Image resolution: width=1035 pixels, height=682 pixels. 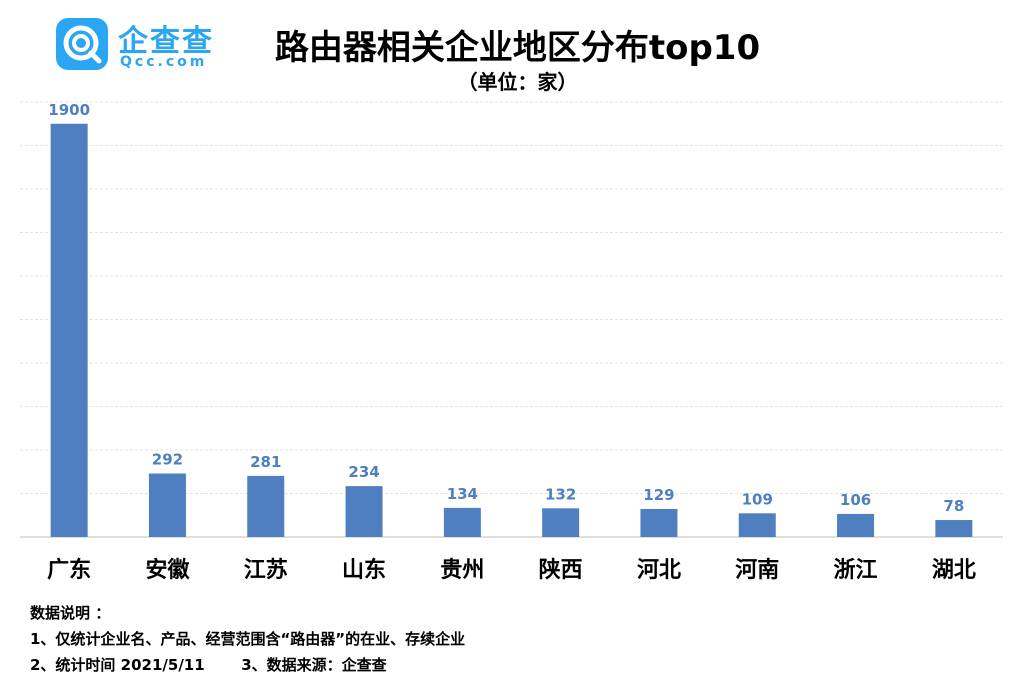 I want to click on data-label: 234, so click(x=363, y=472).